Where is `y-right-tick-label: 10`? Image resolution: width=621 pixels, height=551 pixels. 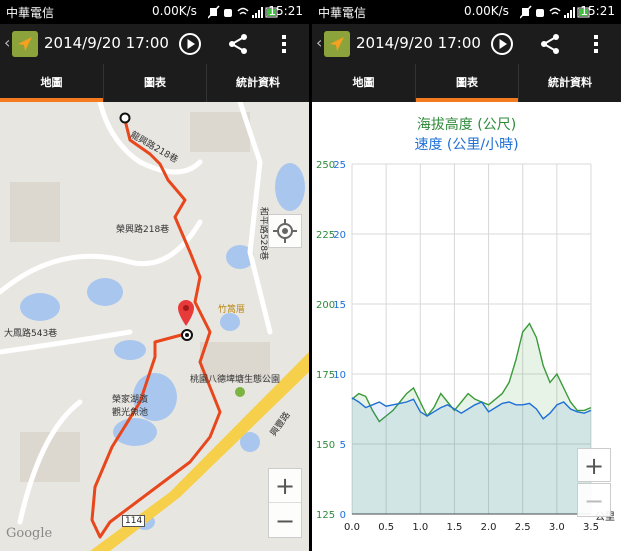 y-right-tick-label: 10 is located at coordinates (339, 375).